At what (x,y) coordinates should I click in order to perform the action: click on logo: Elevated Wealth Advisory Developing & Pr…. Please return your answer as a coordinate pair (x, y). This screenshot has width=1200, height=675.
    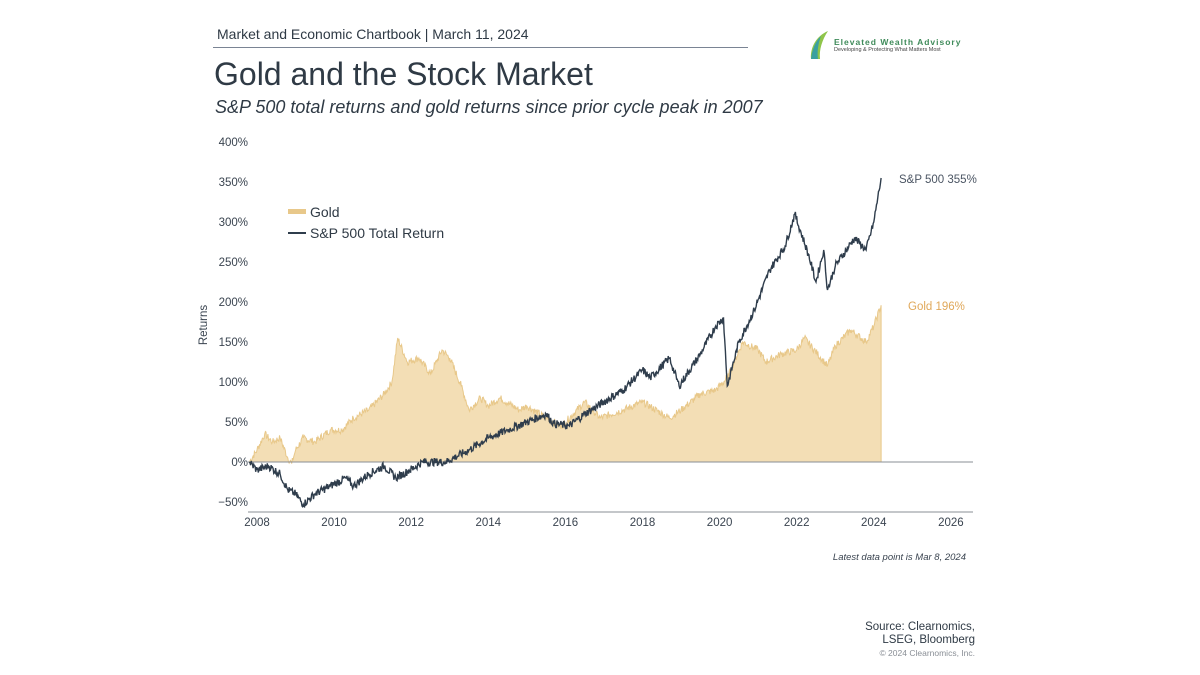
    Looking at the image, I should click on (884, 45).